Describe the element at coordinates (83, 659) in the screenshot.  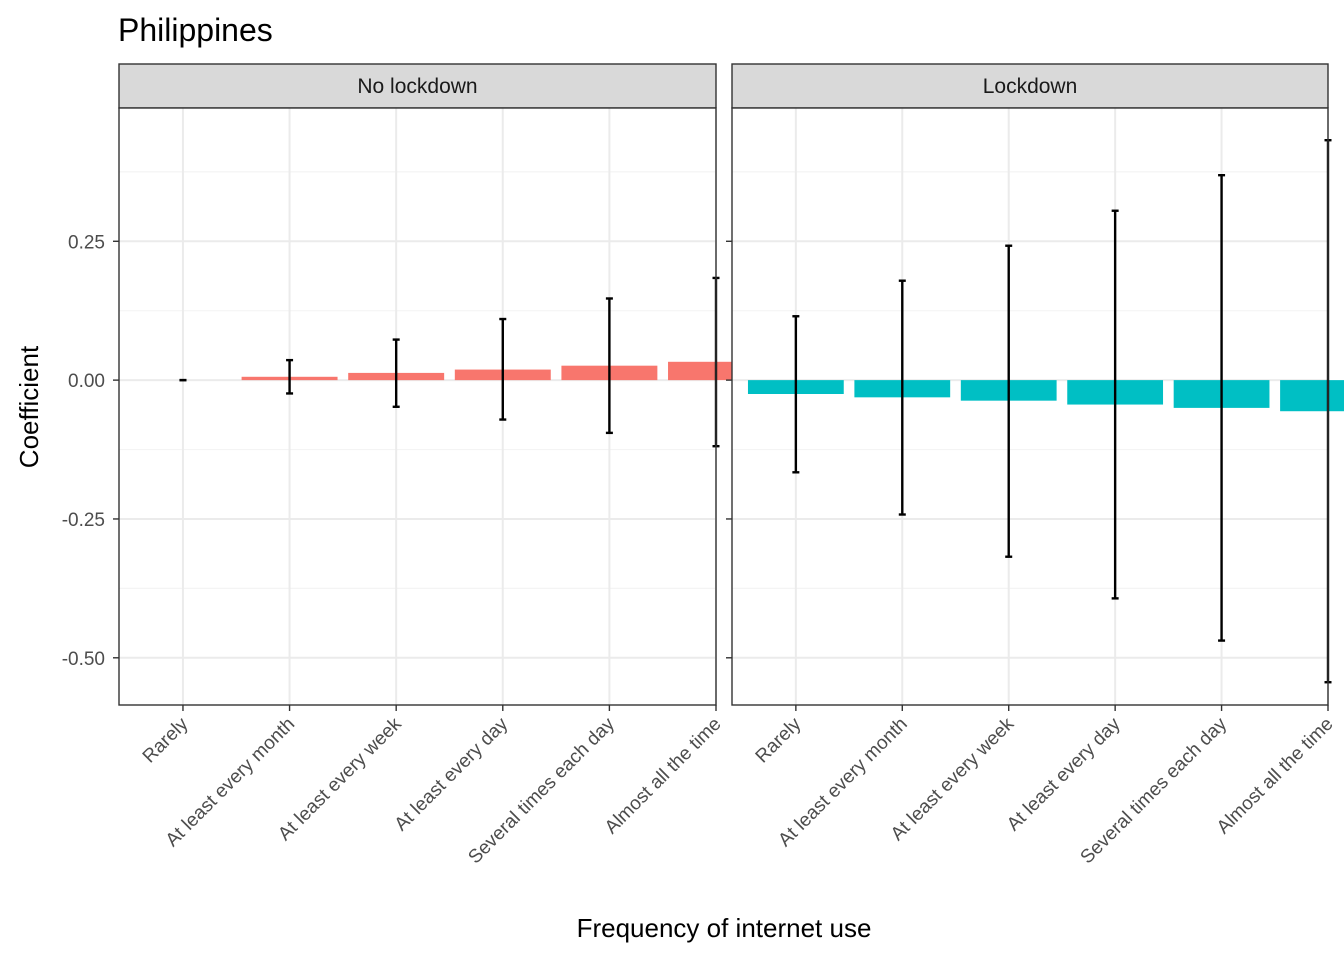
I see `y-tick-label: -0.50` at that location.